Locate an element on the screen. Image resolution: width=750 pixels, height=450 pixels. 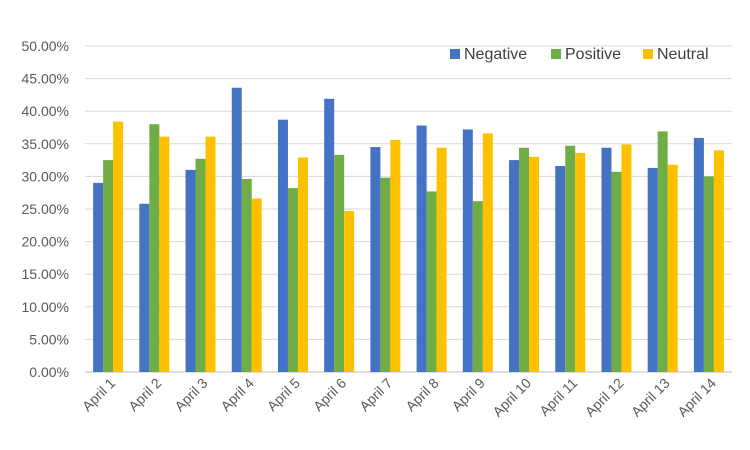
y-tick-label: 45.00% is located at coordinates (45, 79).